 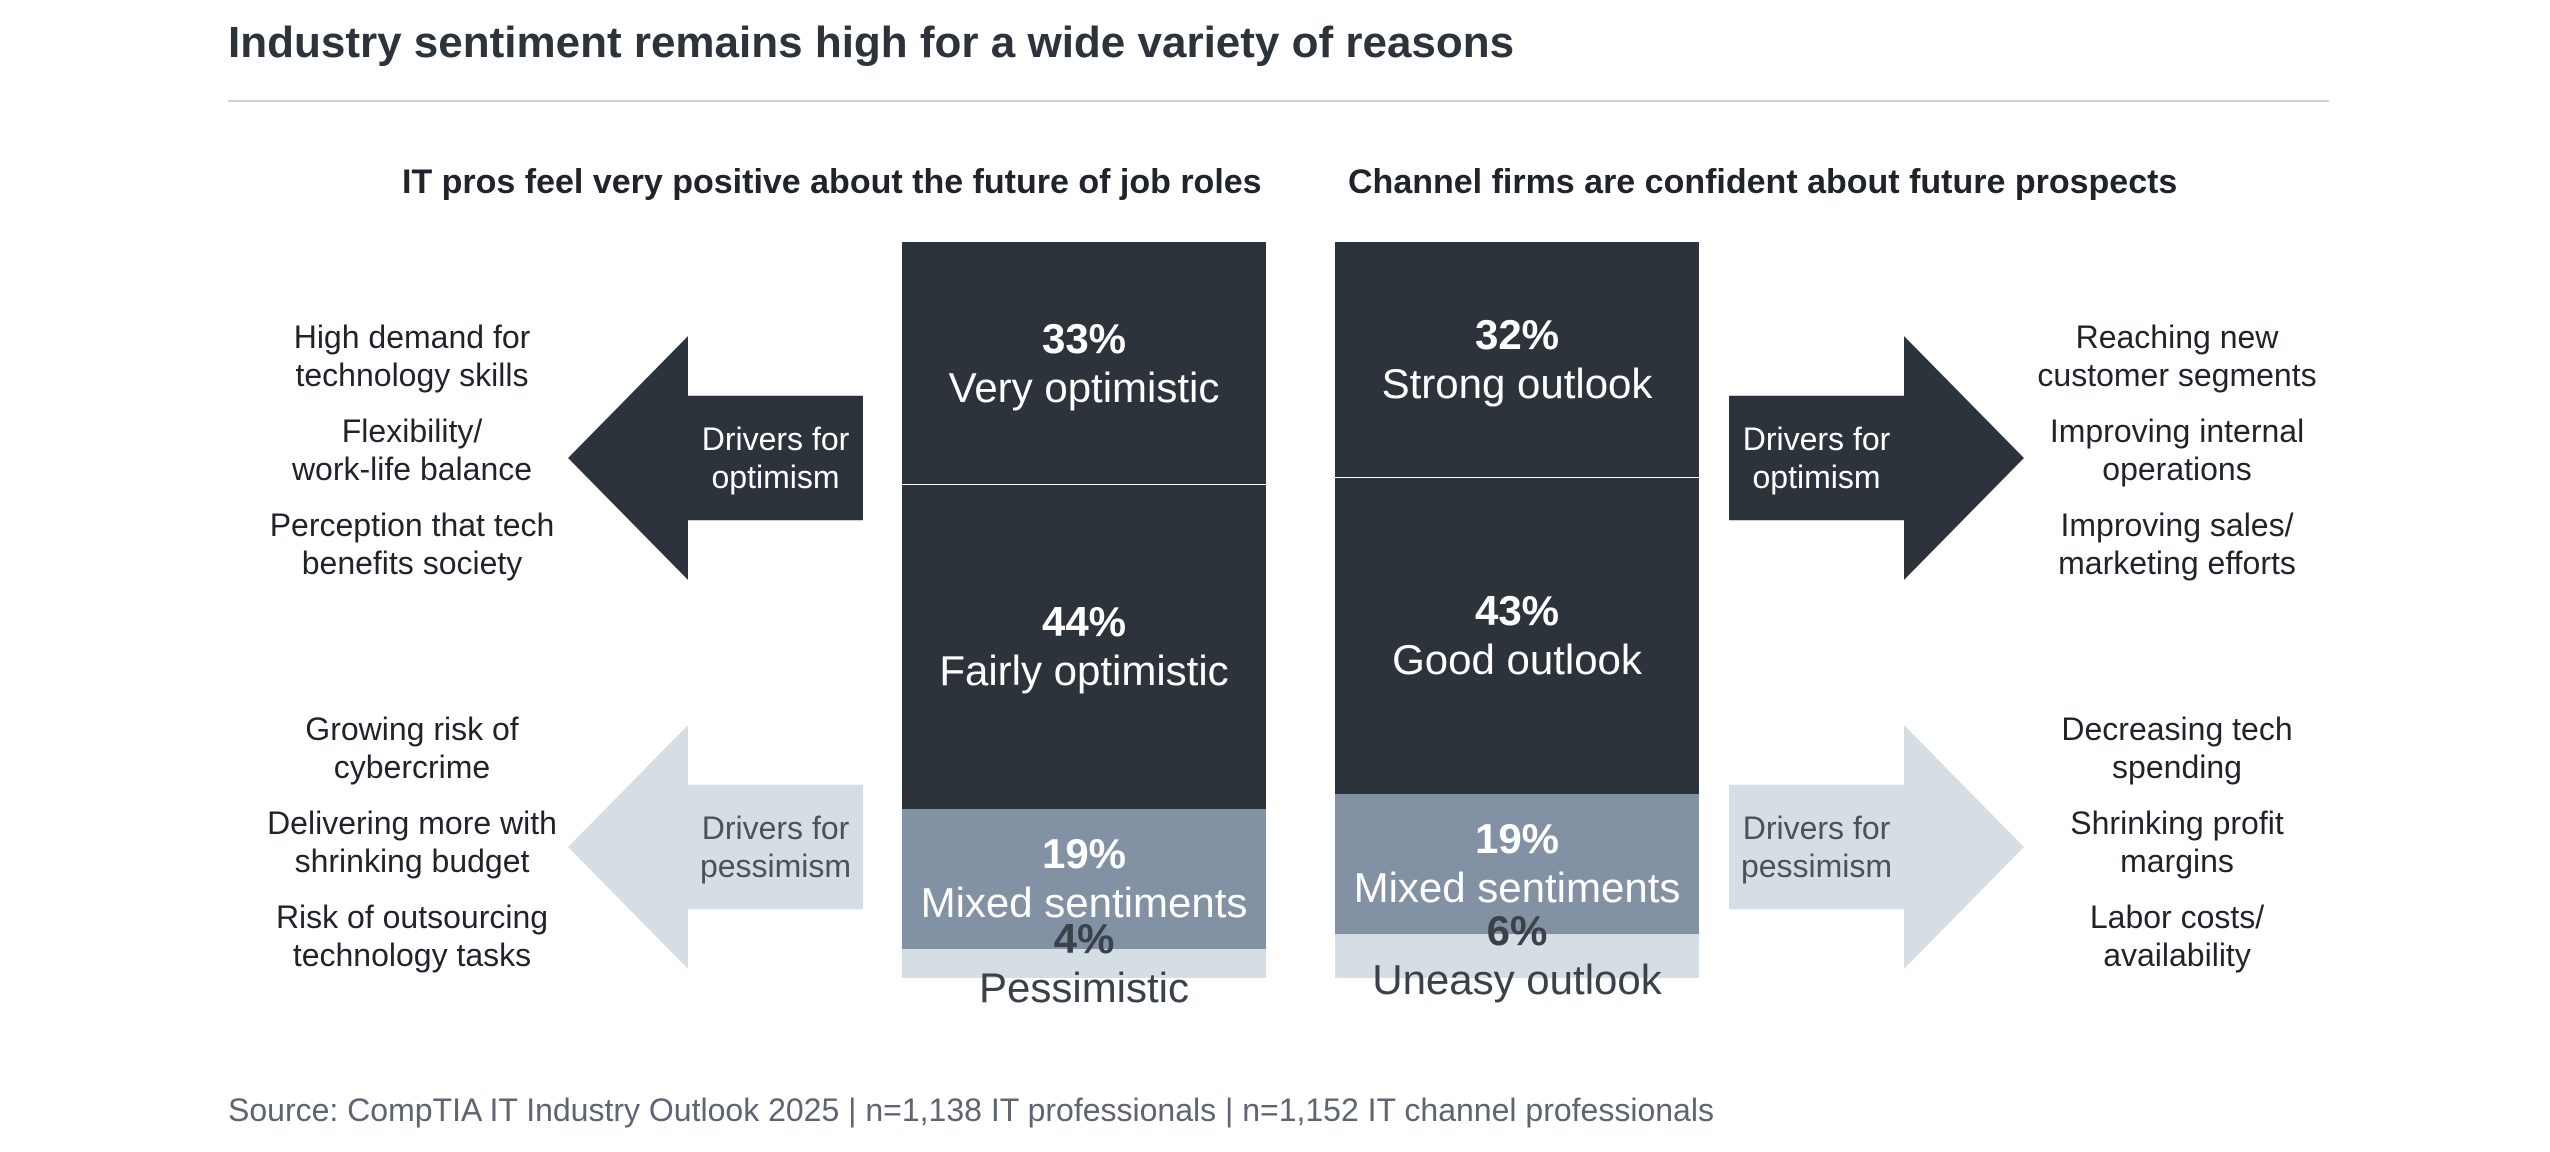 I want to click on right-segment-value-label: 43%, so click(x=1517, y=610).